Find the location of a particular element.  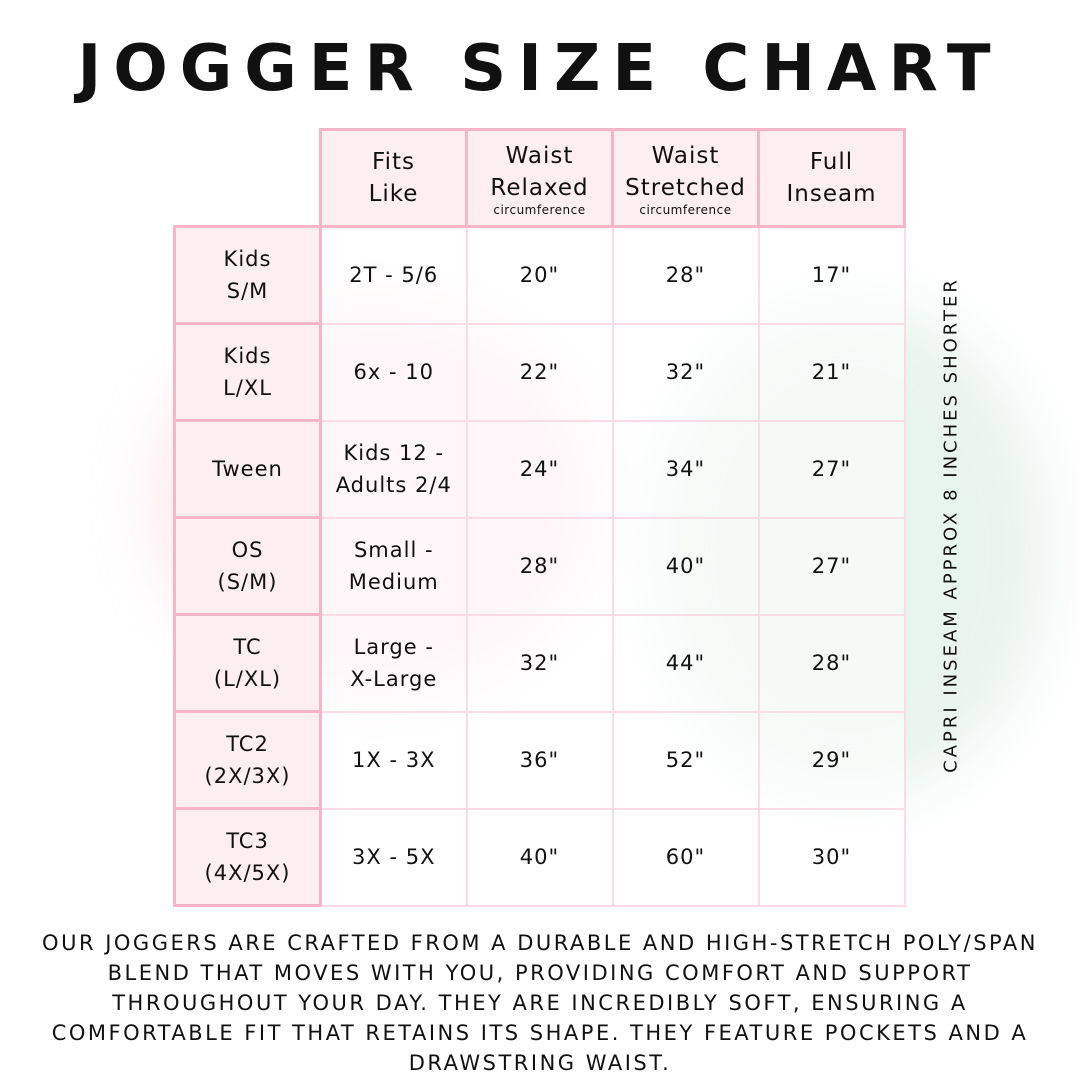

cell-waist-relaxed: 20" is located at coordinates (539, 275).